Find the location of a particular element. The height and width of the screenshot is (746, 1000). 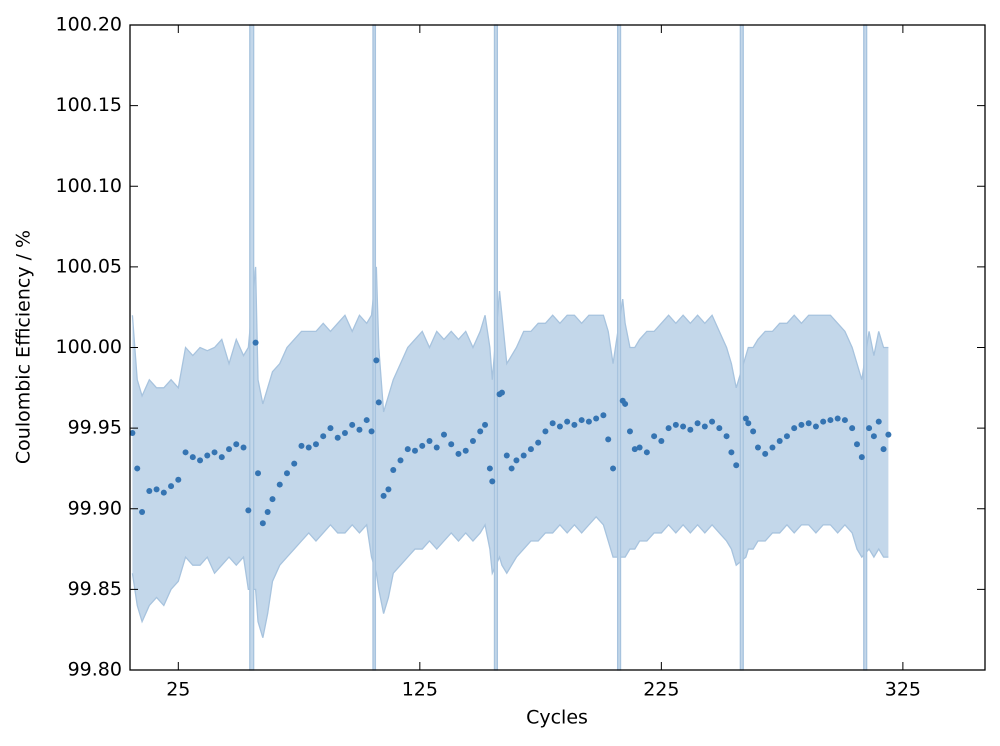

y-tick-label: 99.95 is located at coordinates (95, 428).